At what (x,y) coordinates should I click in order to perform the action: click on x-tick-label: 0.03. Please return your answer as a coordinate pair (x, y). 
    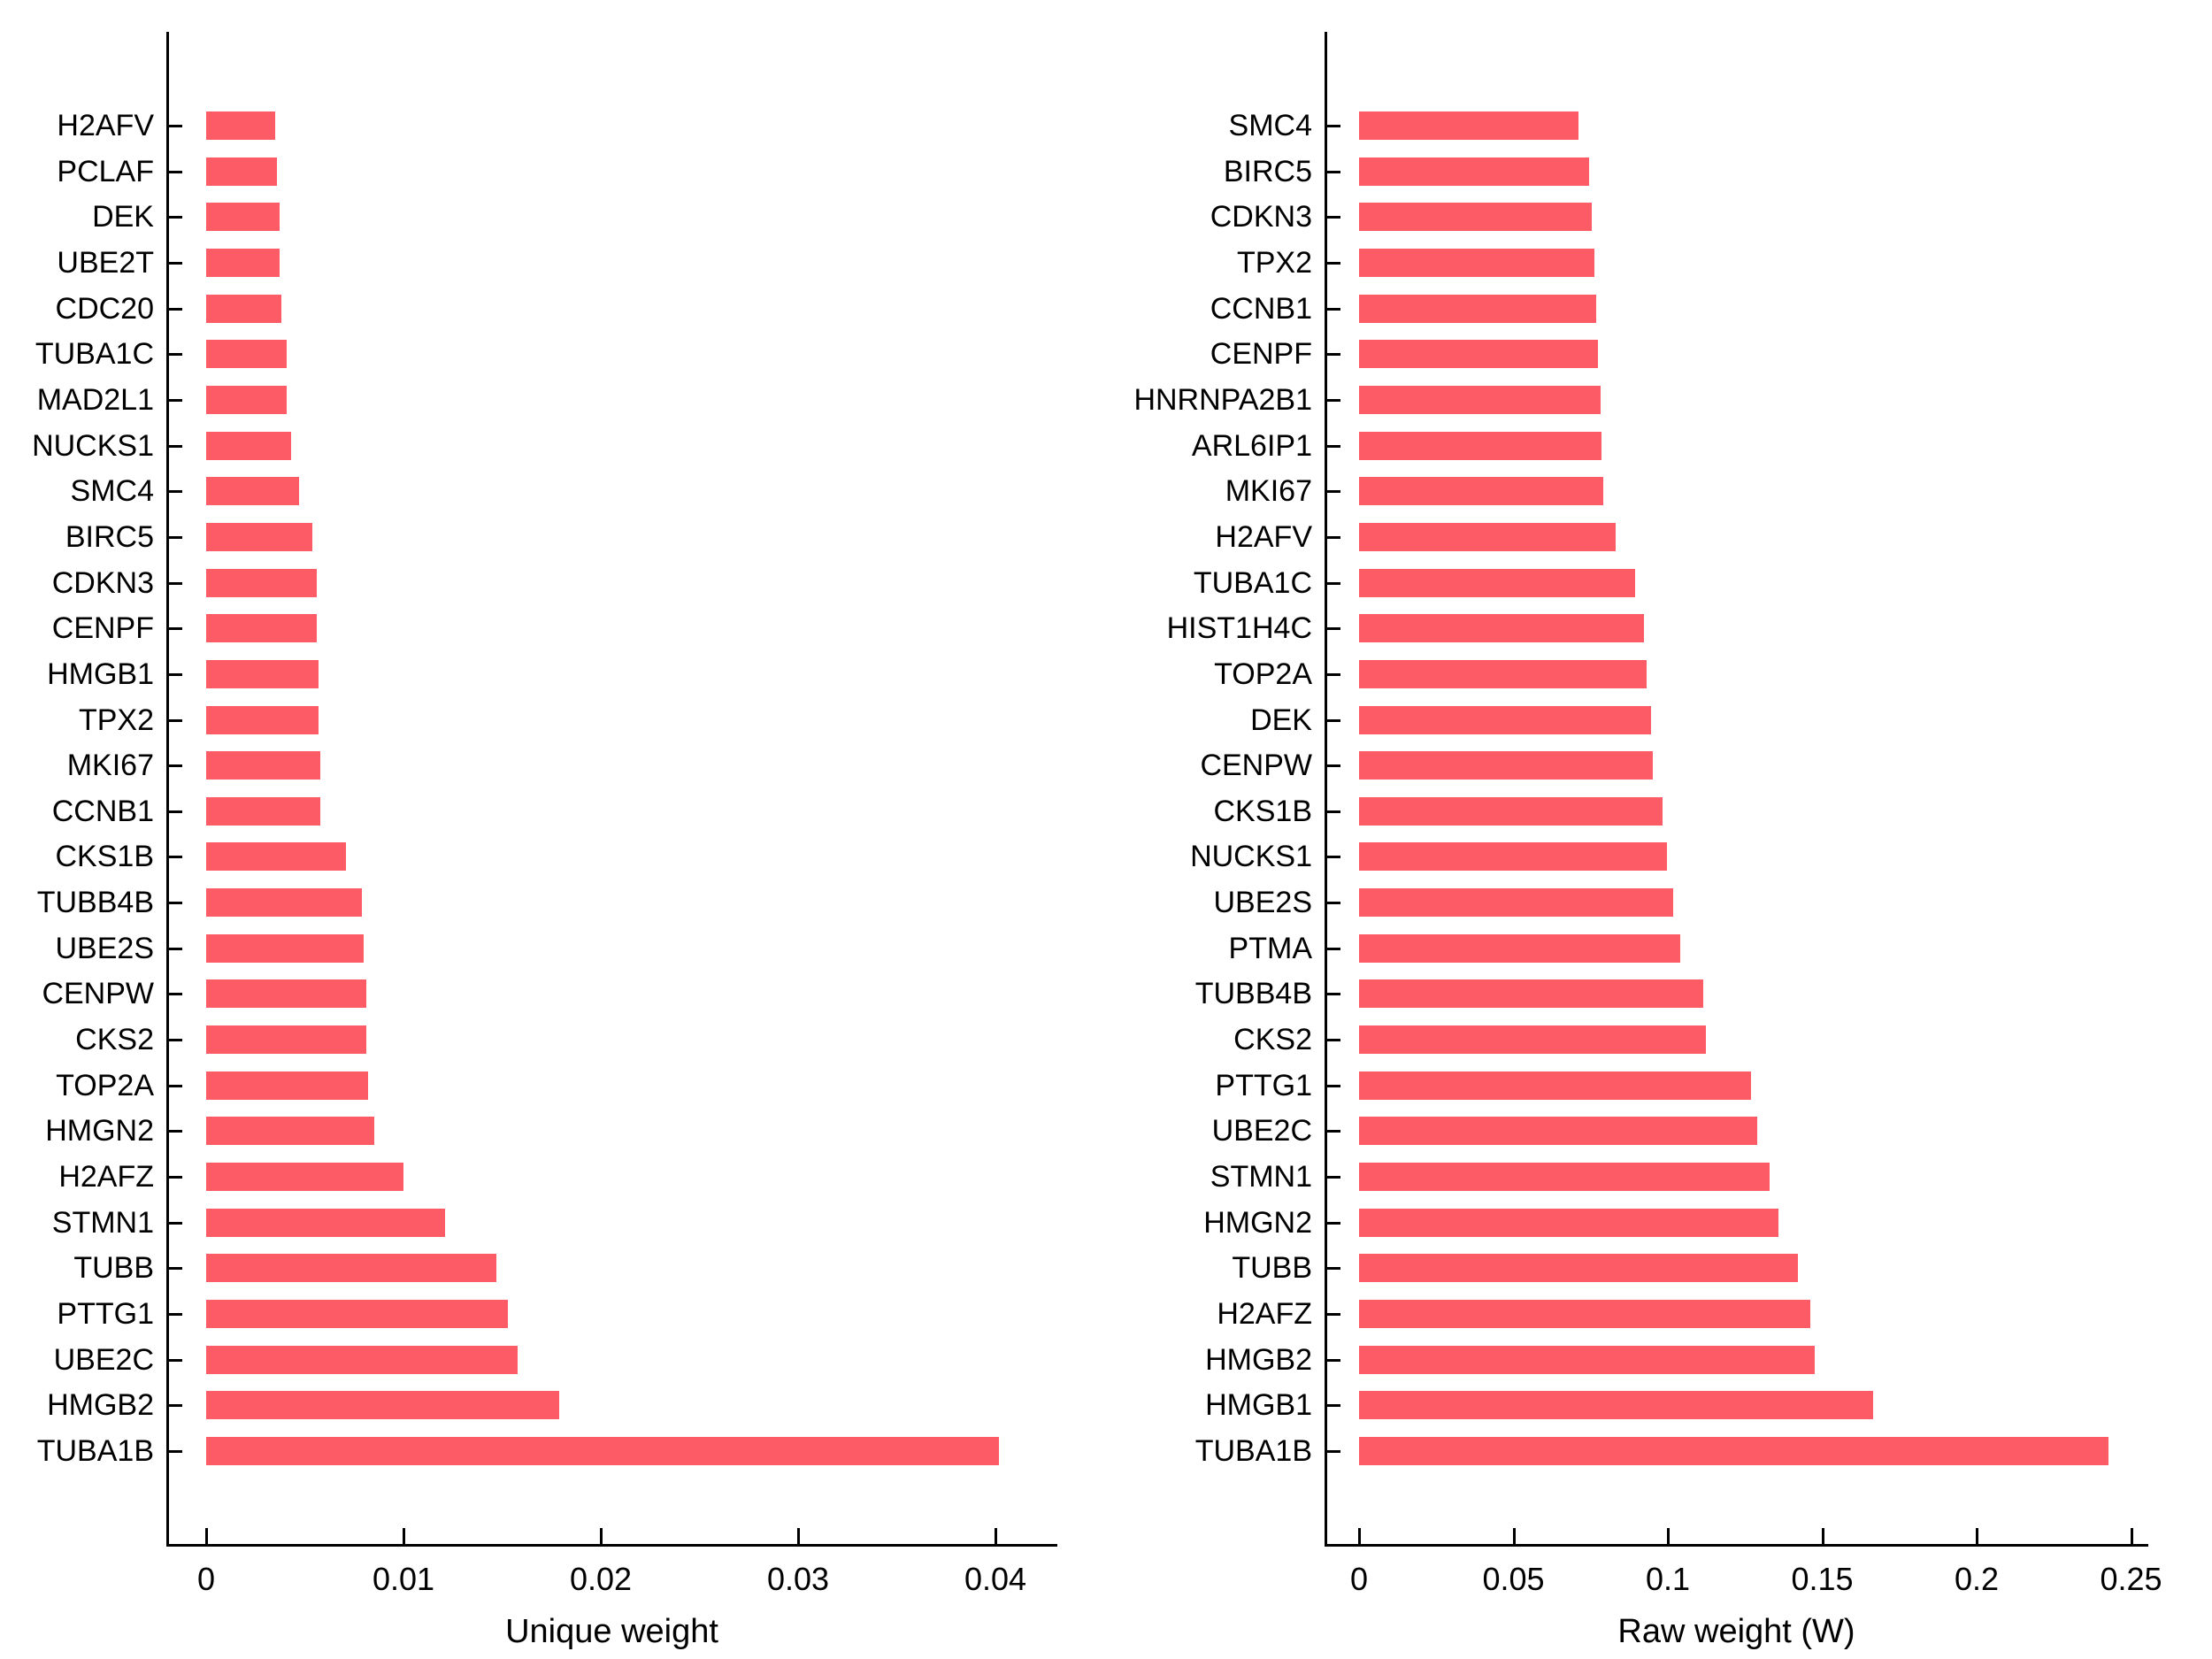
    Looking at the image, I should click on (798, 1579).